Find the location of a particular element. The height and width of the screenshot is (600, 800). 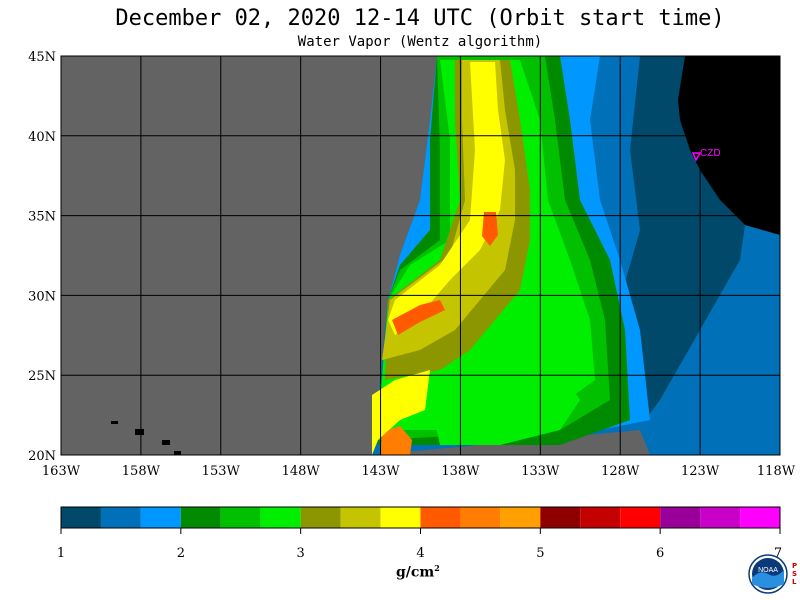

svg-text: NOAA is located at coordinates (768, 570).